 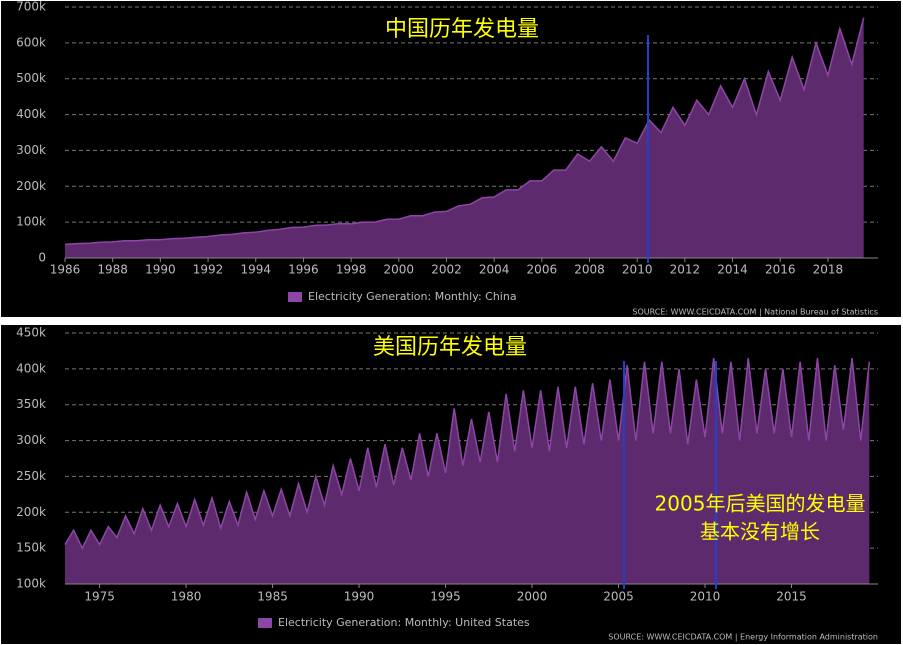 I want to click on x-tick-label: 1985, so click(x=272, y=597).